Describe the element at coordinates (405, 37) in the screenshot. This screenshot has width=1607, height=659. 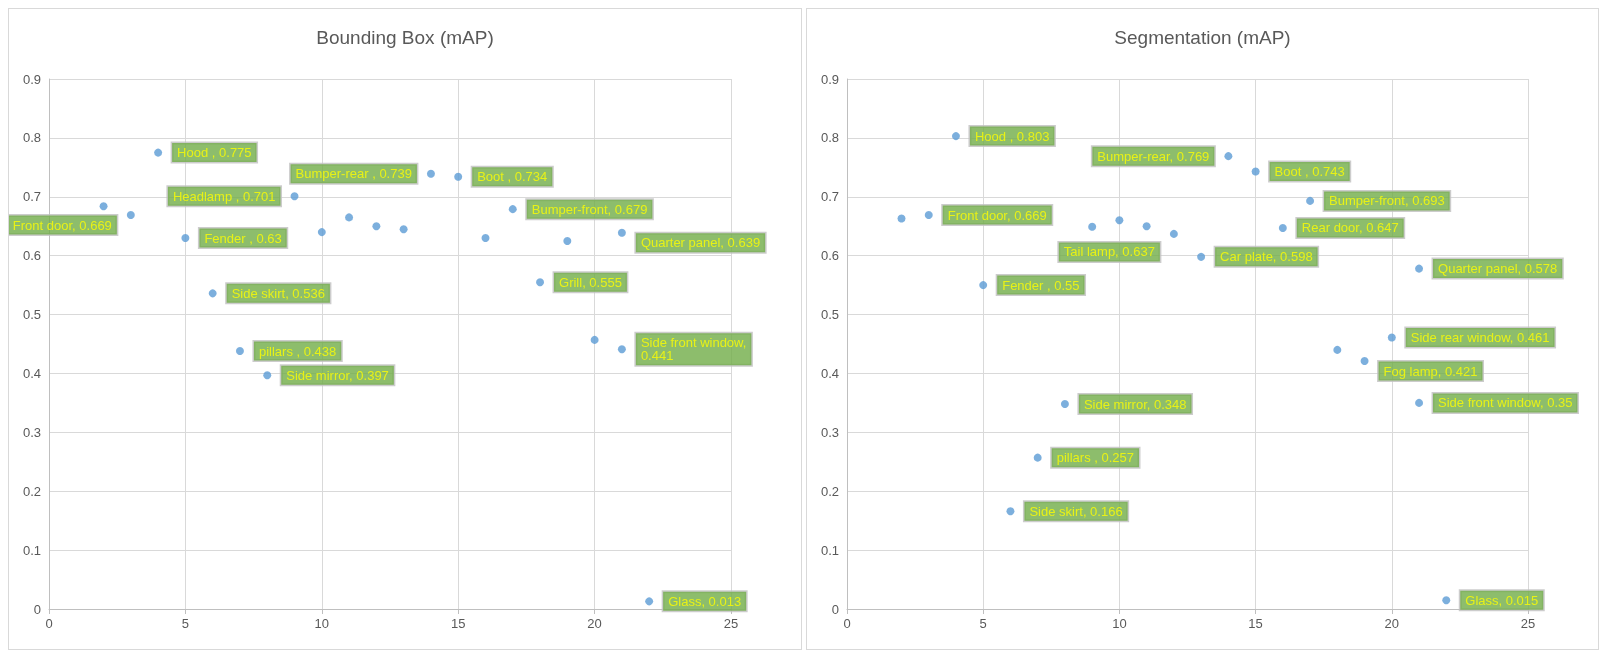
I see `chart-title: Bounding Box (mAP)` at that location.